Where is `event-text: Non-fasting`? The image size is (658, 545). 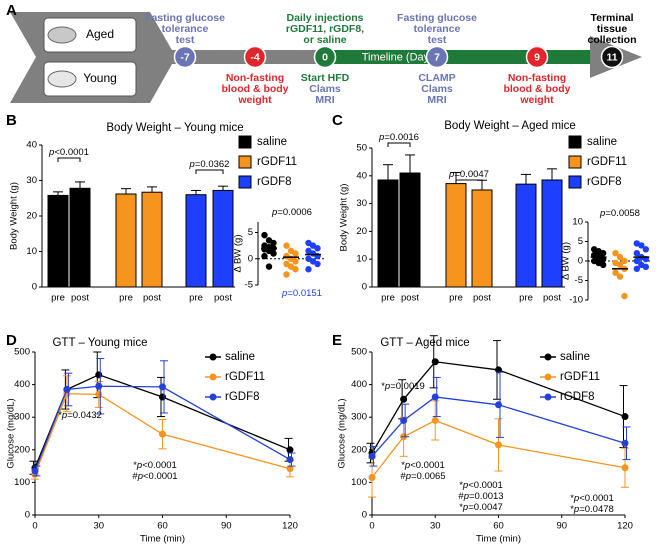
event-text: Non-fasting is located at coordinates (537, 78).